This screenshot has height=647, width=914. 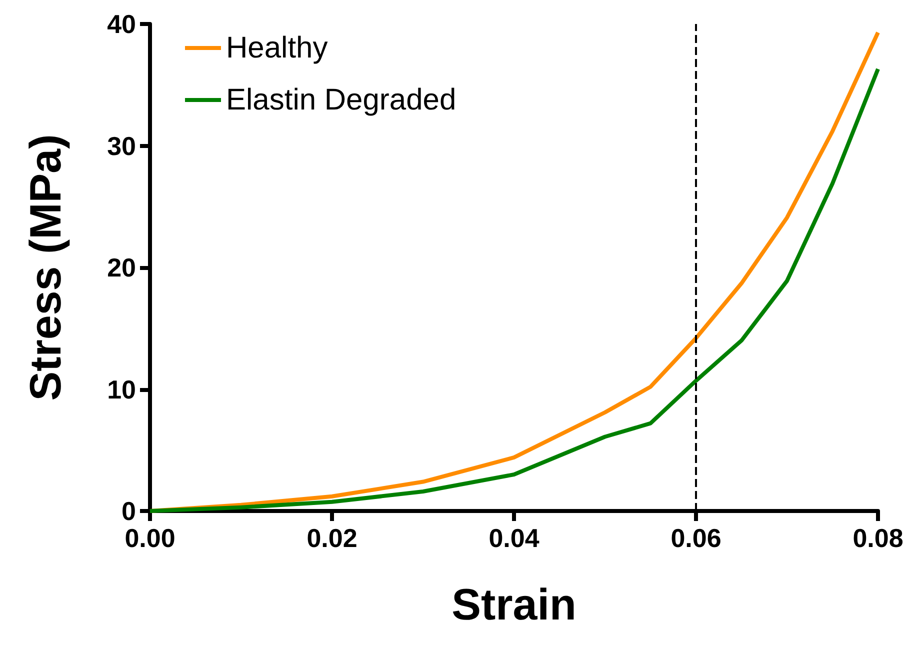 I want to click on x-tick-label: 0.02, so click(x=332, y=538).